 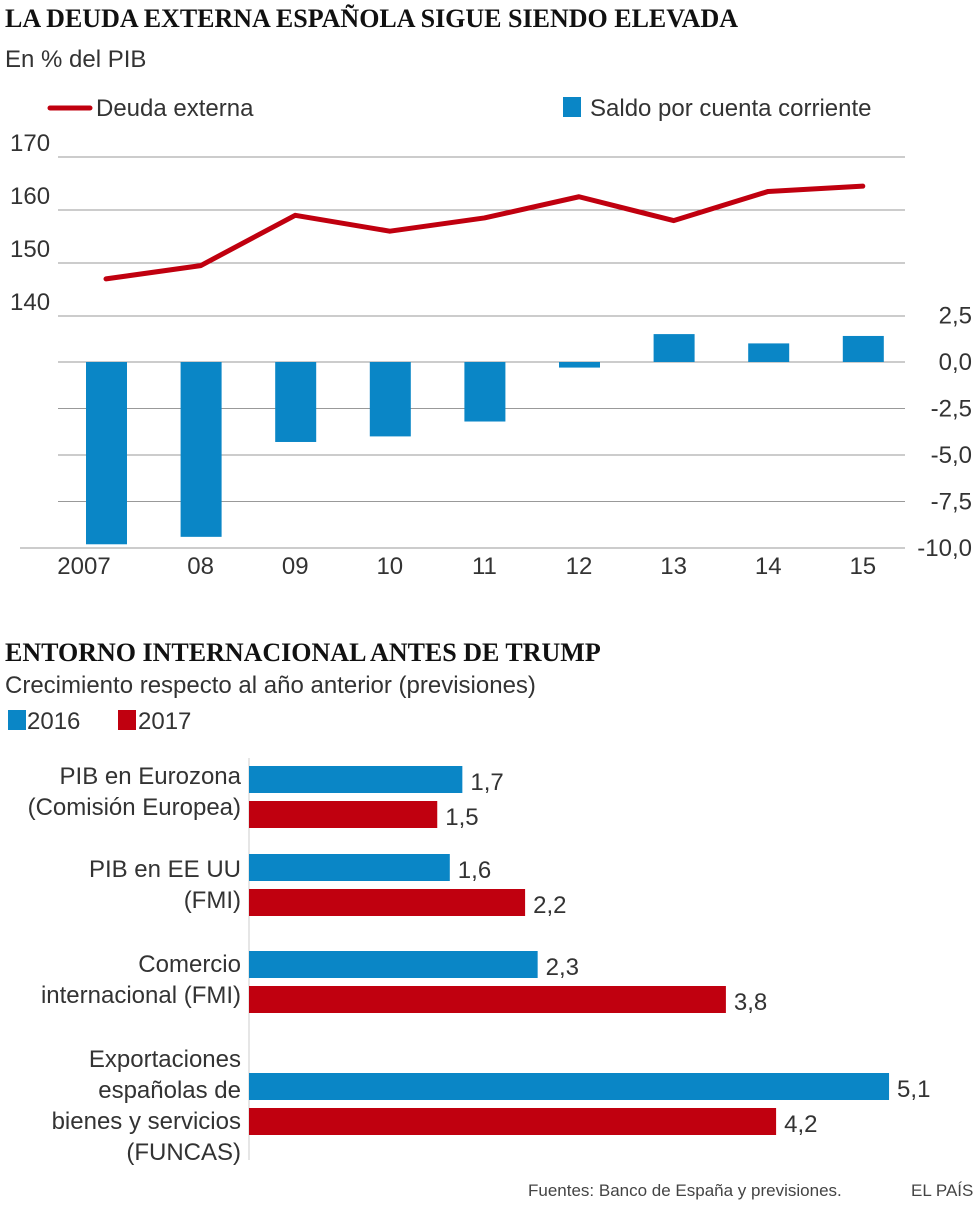 I want to click on x-tick-label: 13, so click(x=673, y=566).